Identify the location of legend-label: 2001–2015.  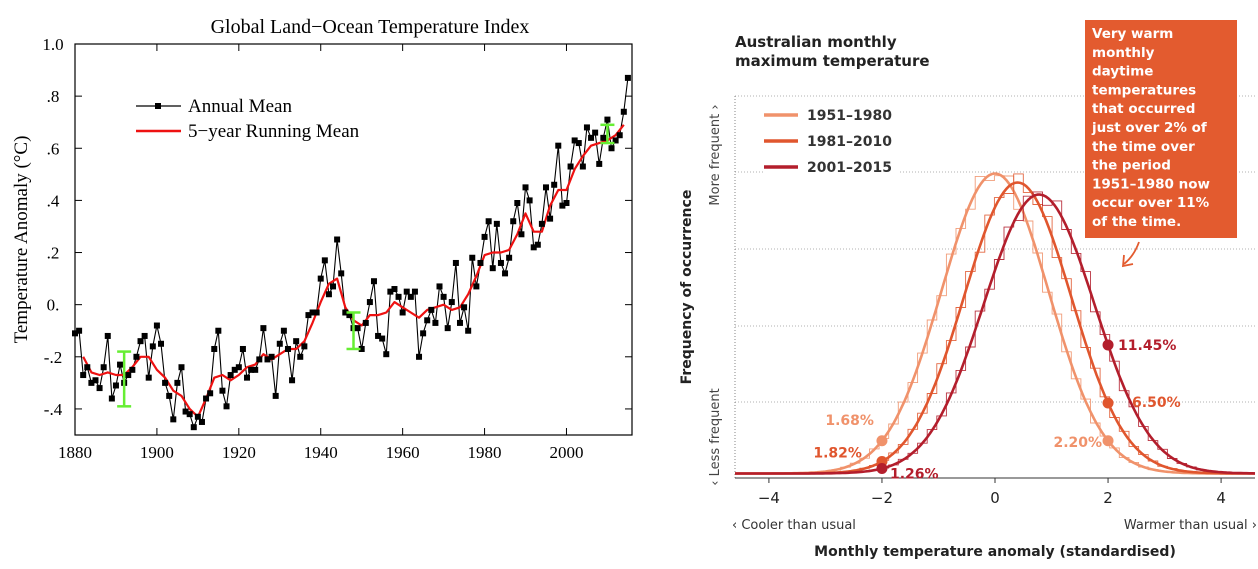
(849, 168).